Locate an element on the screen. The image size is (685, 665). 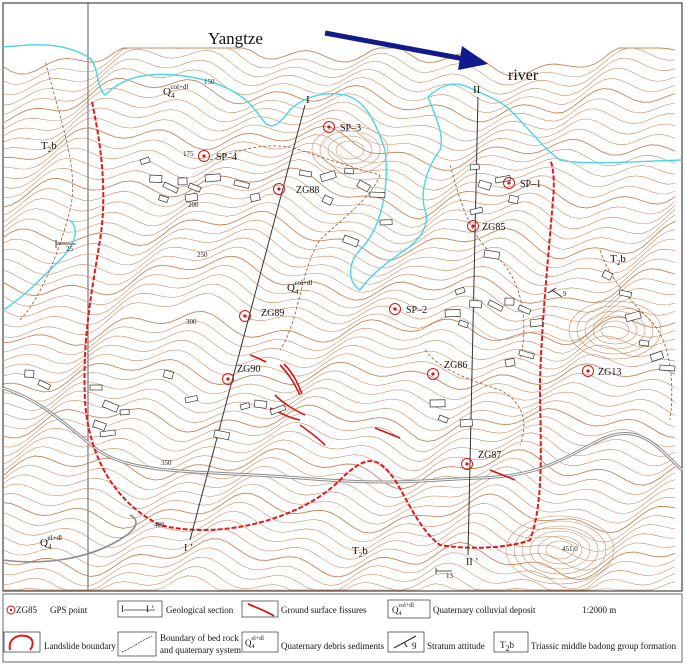
elevation-175: 175 is located at coordinates (188, 154).